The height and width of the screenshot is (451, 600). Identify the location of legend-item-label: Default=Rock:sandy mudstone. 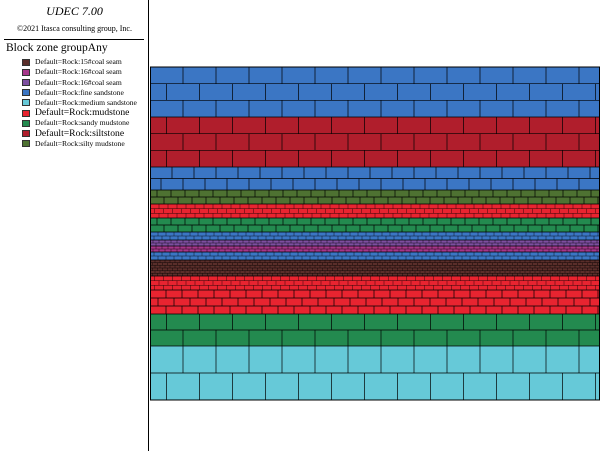
(82, 123).